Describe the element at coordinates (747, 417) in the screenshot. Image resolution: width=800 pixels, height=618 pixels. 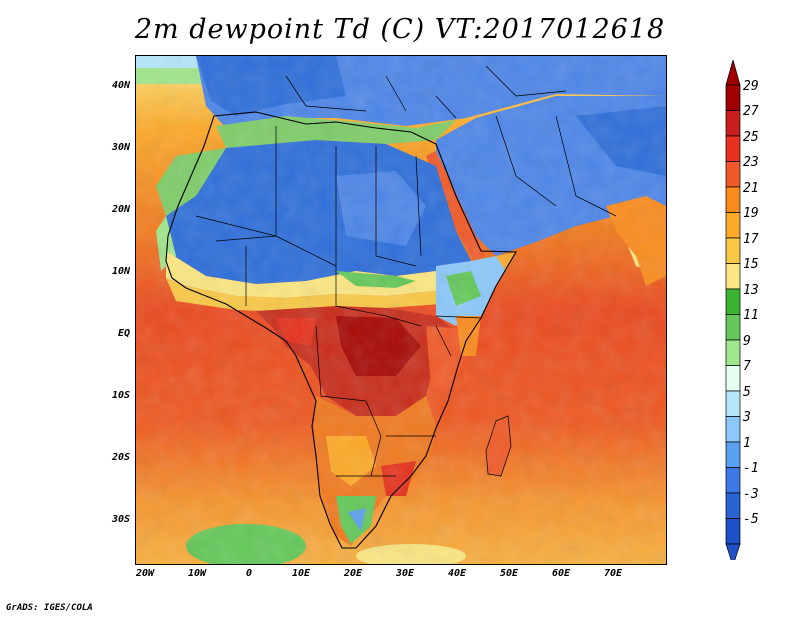
I see `colorbar-label-3: 3` at that location.